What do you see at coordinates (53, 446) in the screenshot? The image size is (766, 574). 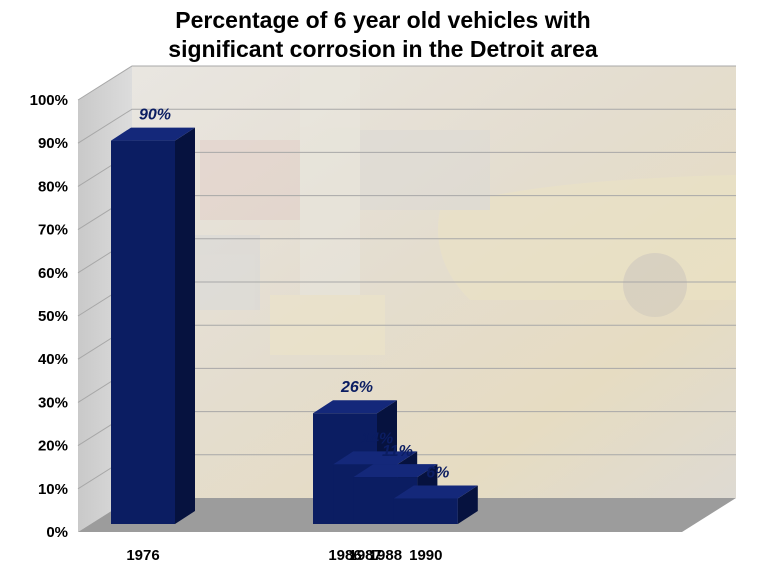 I see `y-tick-label: 20%` at bounding box center [53, 446].